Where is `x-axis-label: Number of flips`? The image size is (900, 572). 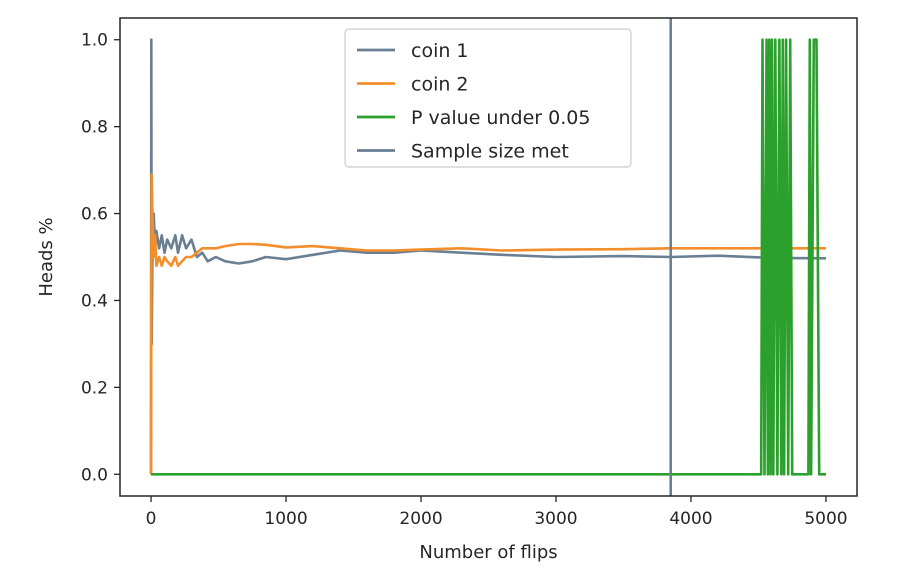
x-axis-label: Number of flips is located at coordinates (488, 552).